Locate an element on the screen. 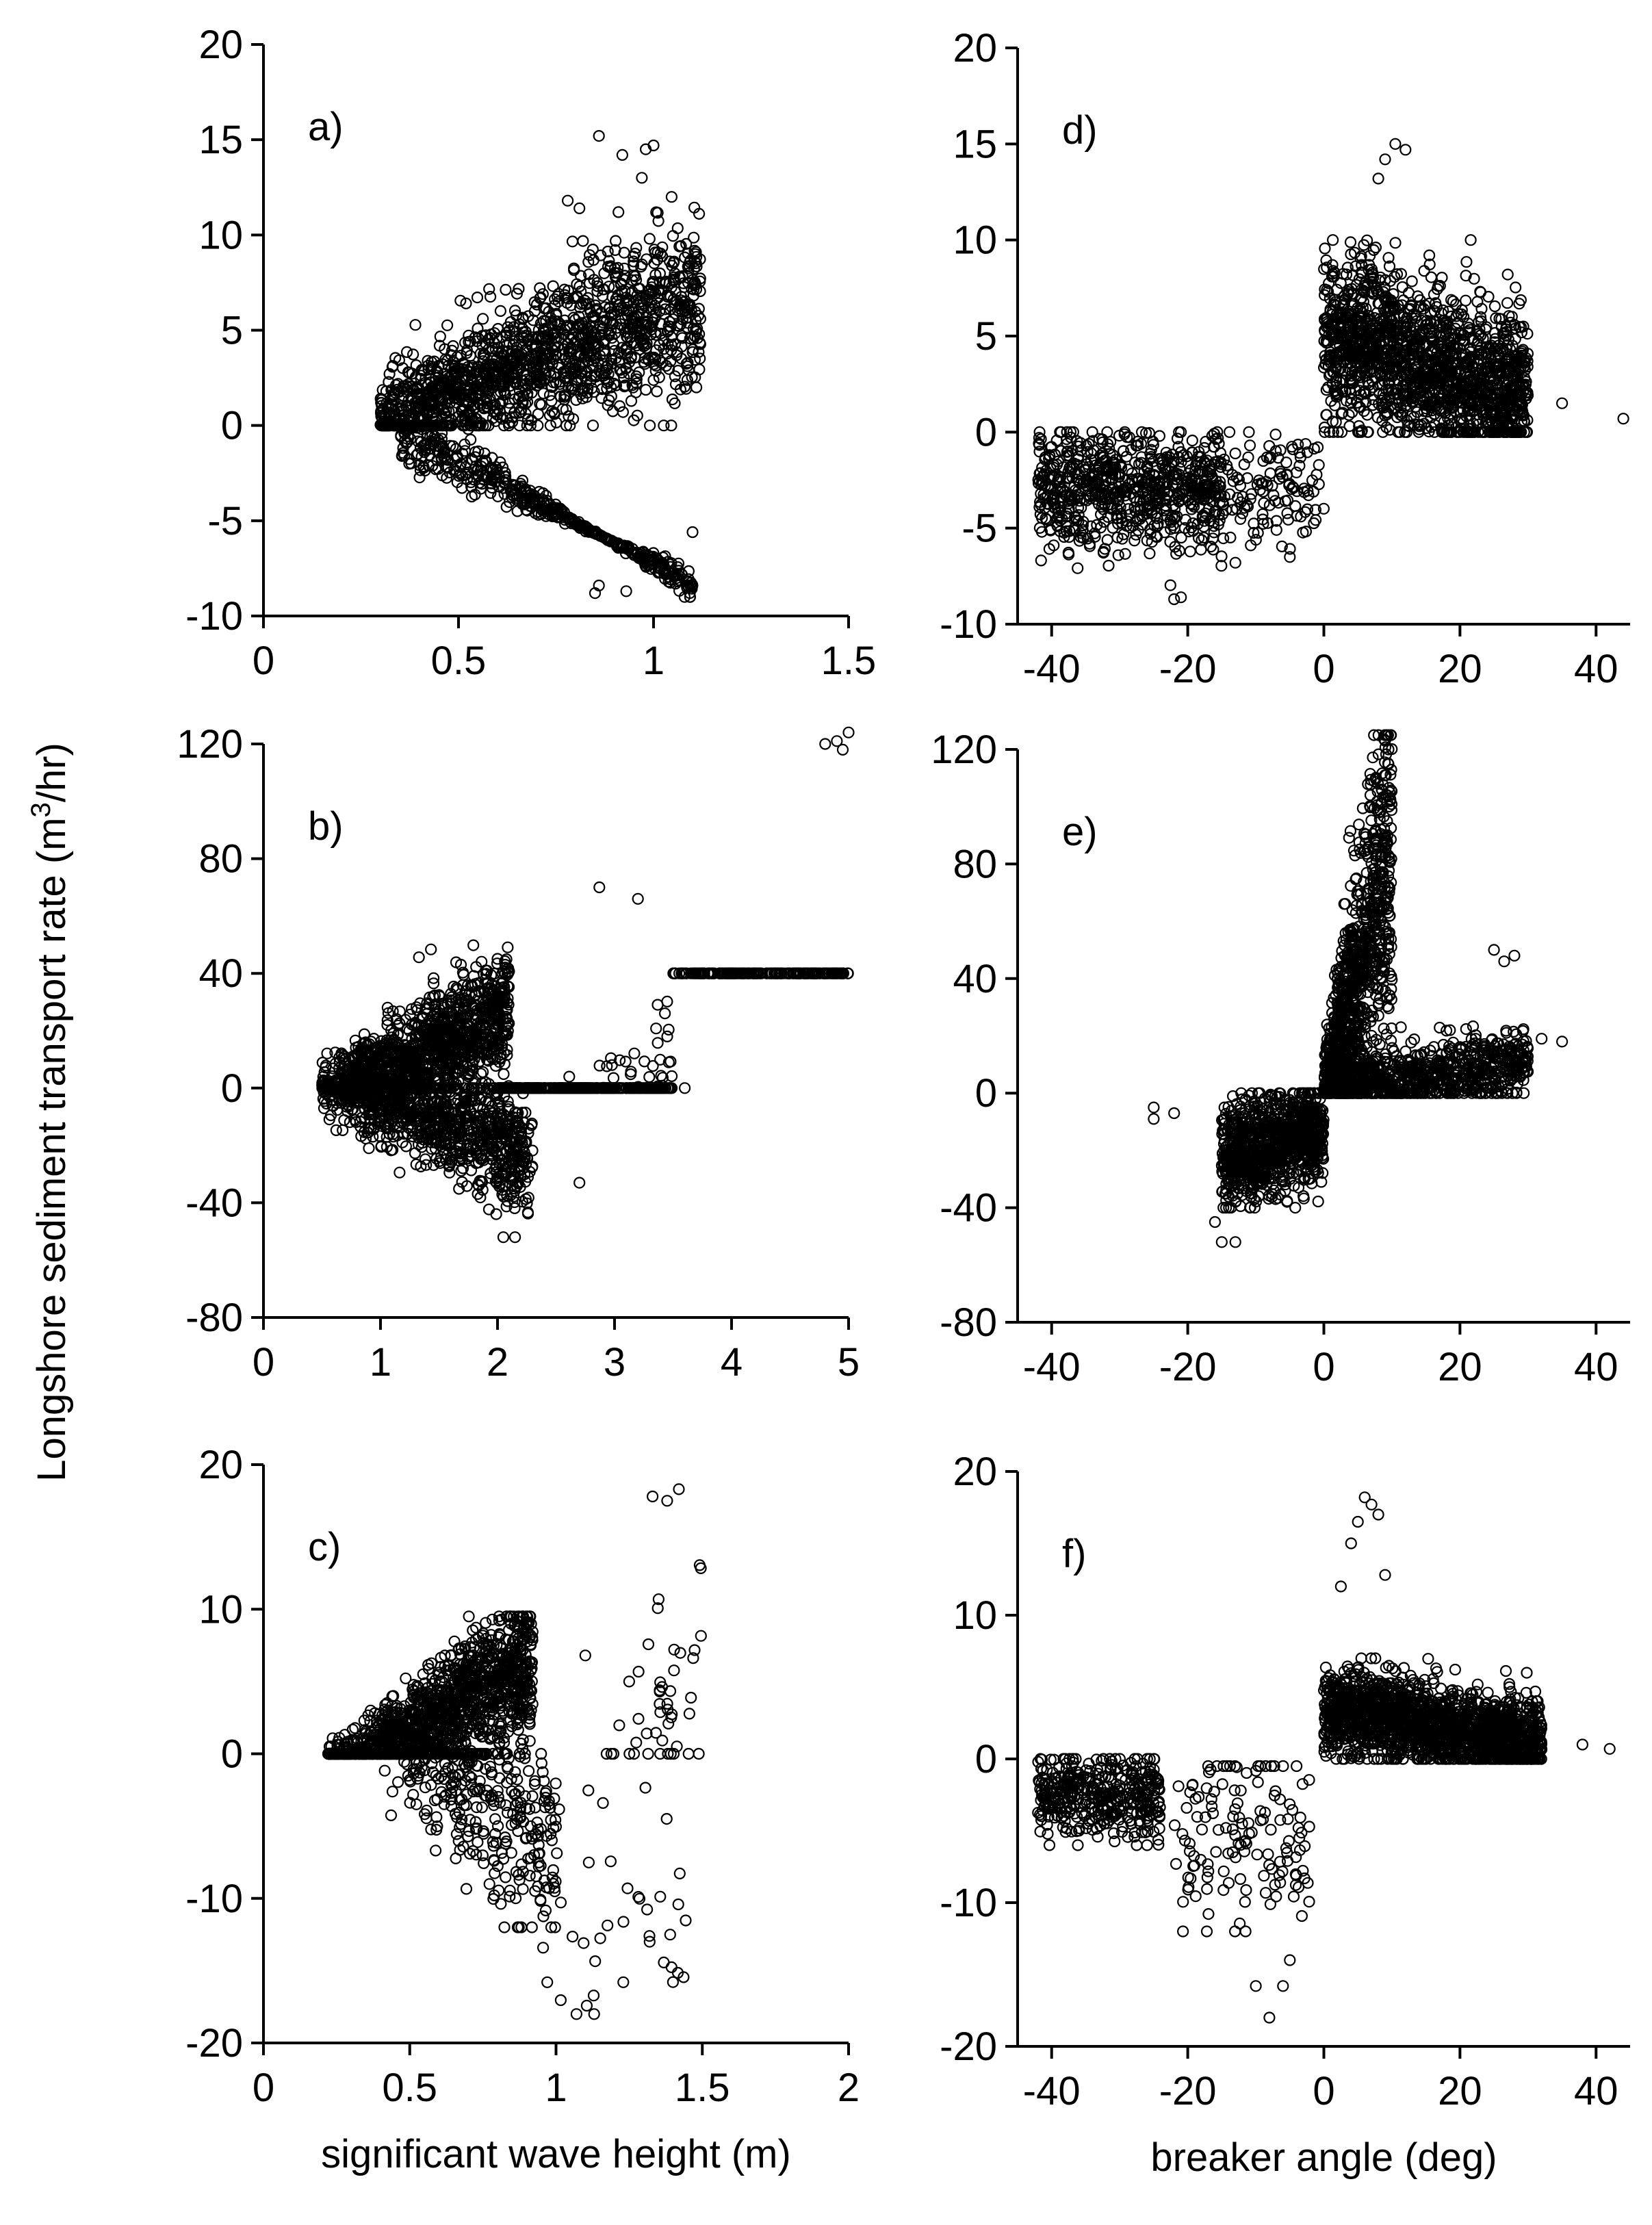 The width and height of the screenshot is (1652, 2225). x-tick-label: 4 is located at coordinates (732, 1362).